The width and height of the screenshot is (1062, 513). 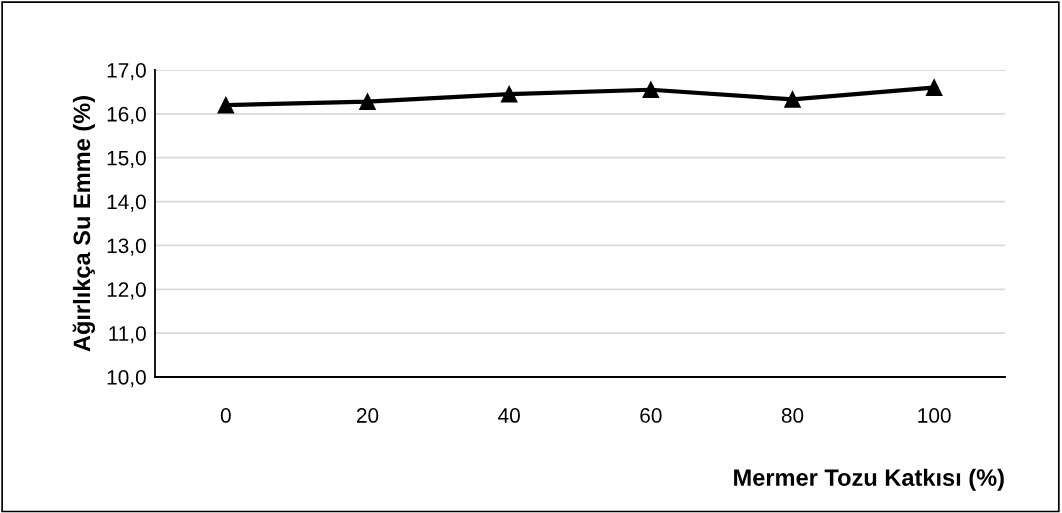 What do you see at coordinates (225, 415) in the screenshot?
I see `x-tick-label: 0` at bounding box center [225, 415].